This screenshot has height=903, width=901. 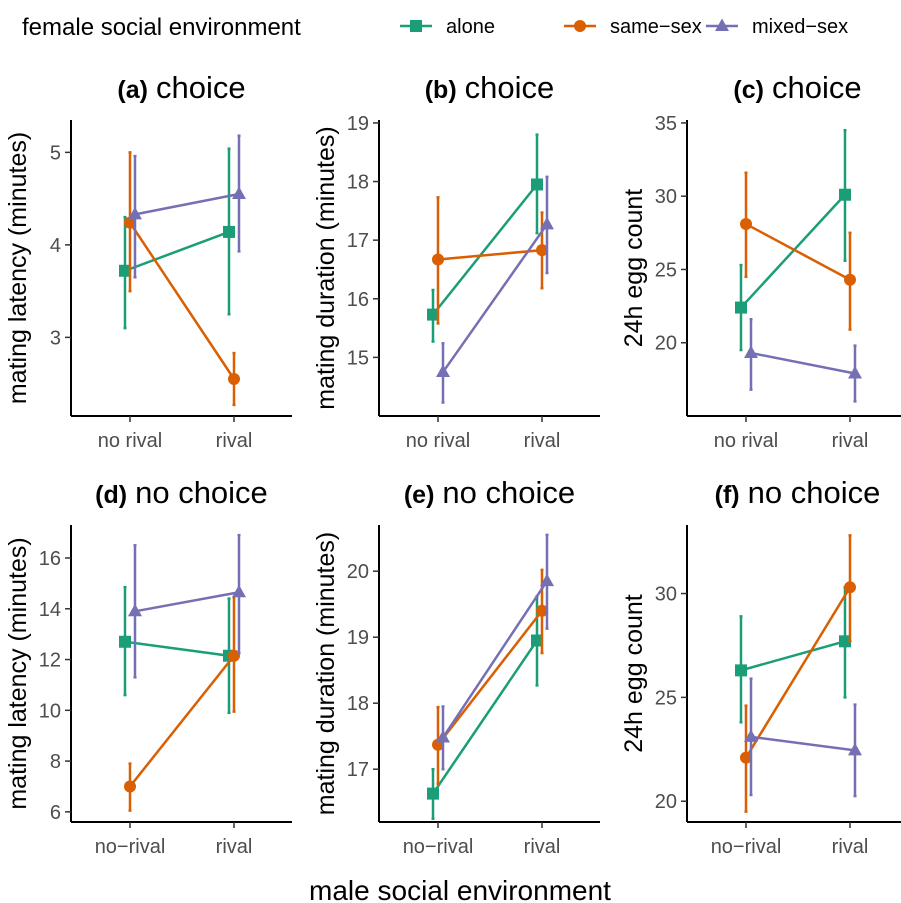 I want to click on y-tick-label: 18, so click(x=358, y=183).